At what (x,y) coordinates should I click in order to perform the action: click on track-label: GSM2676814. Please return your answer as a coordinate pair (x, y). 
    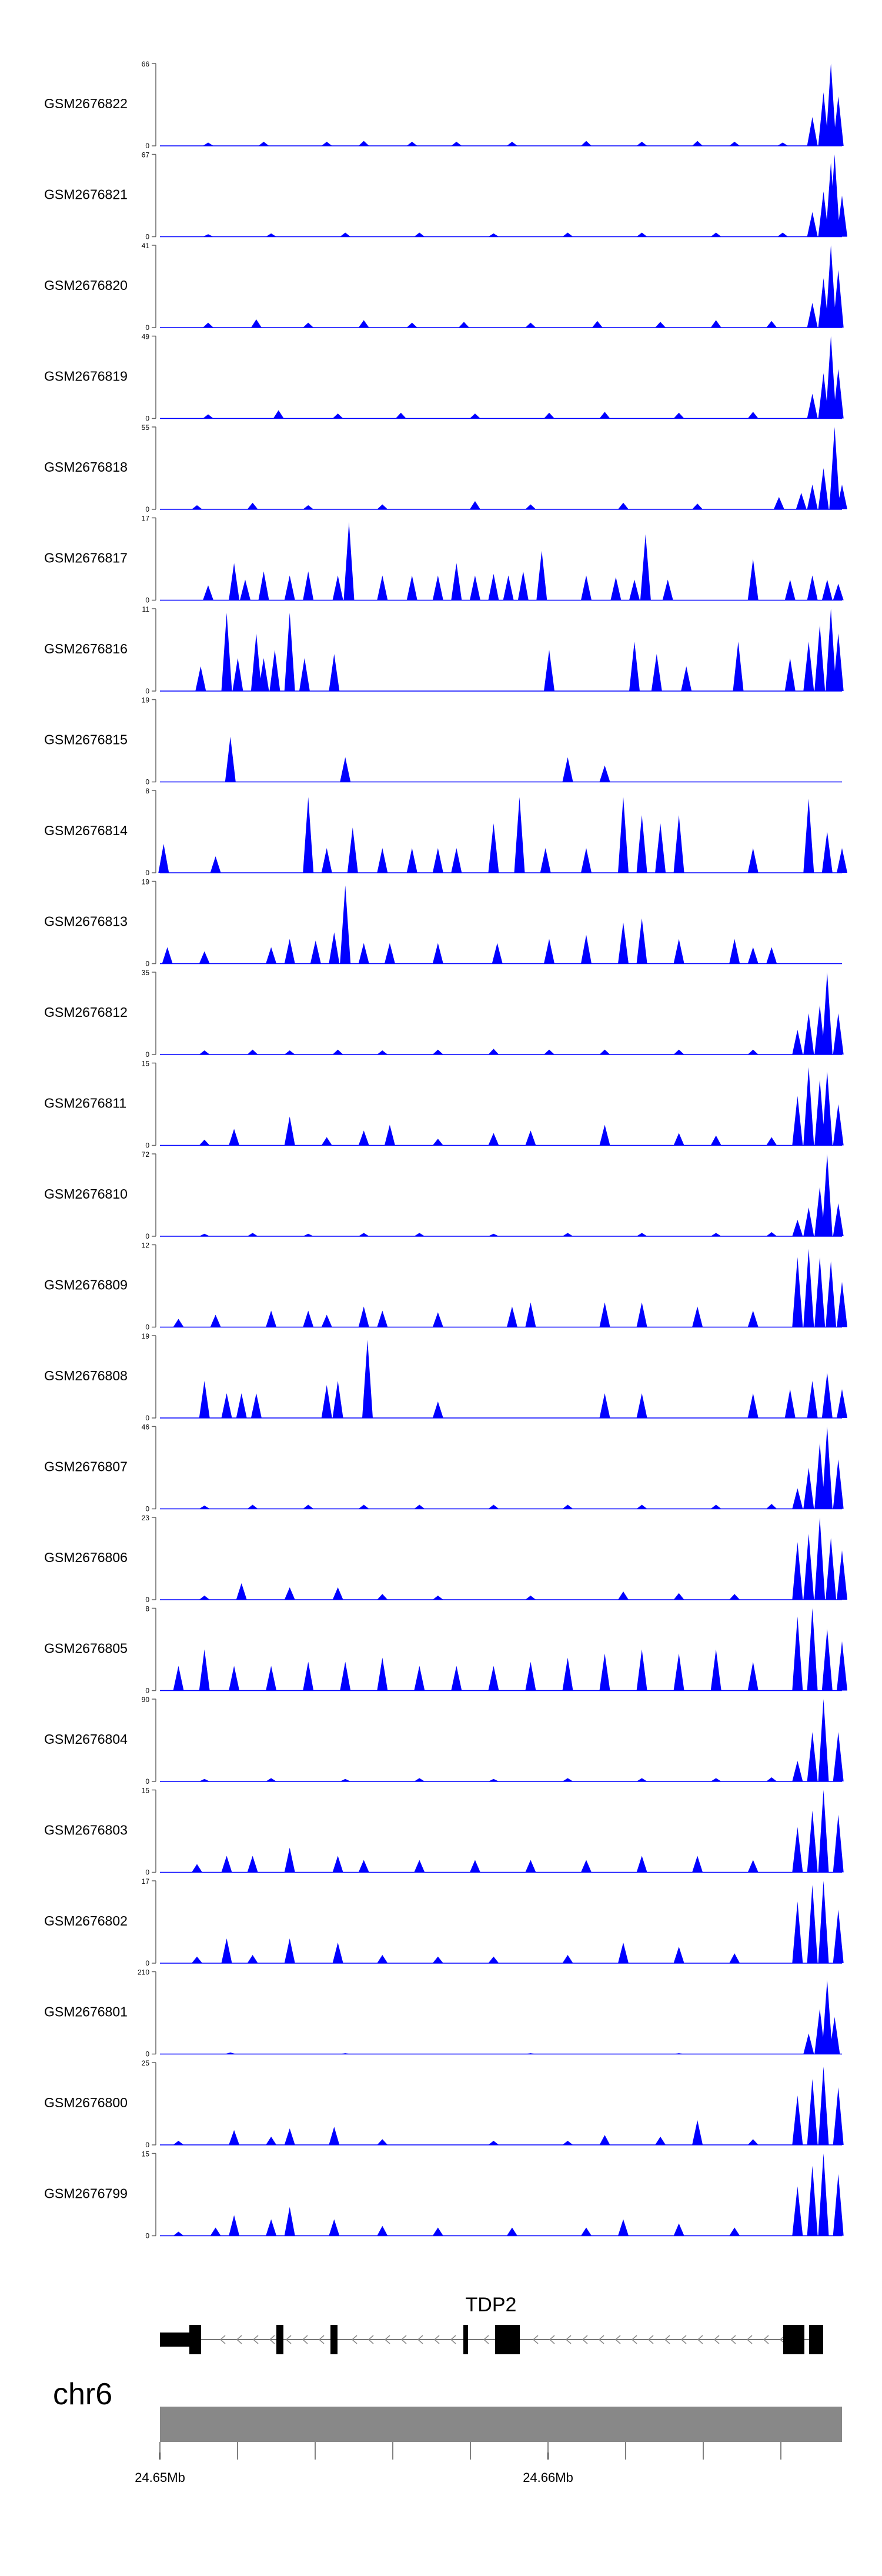
    Looking at the image, I should click on (86, 830).